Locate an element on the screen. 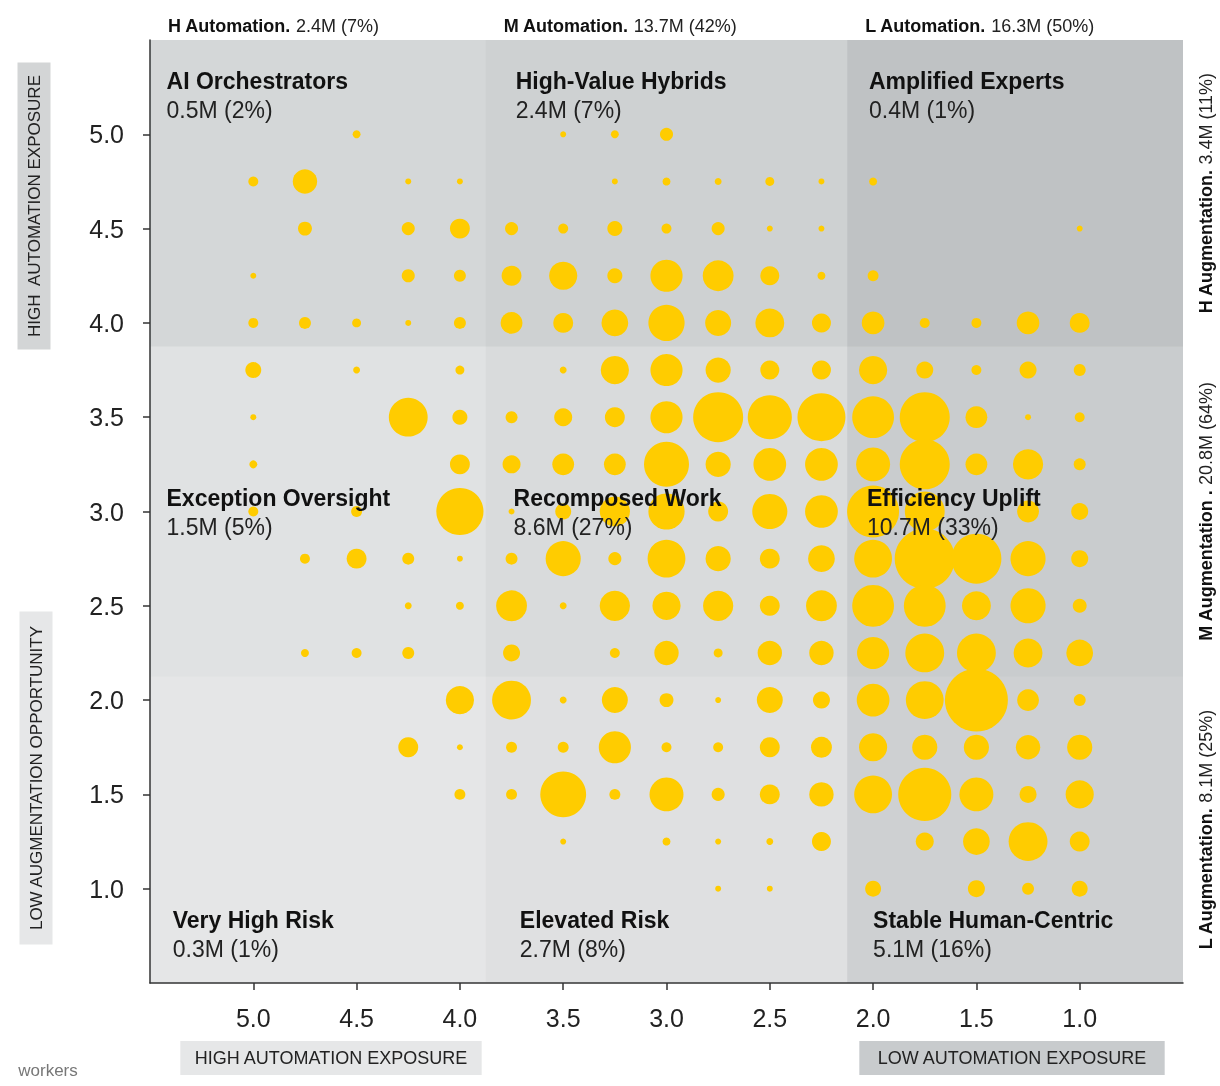 This screenshot has height=1086, width=1220. x-tick-label: 1.0 is located at coordinates (1080, 1017).